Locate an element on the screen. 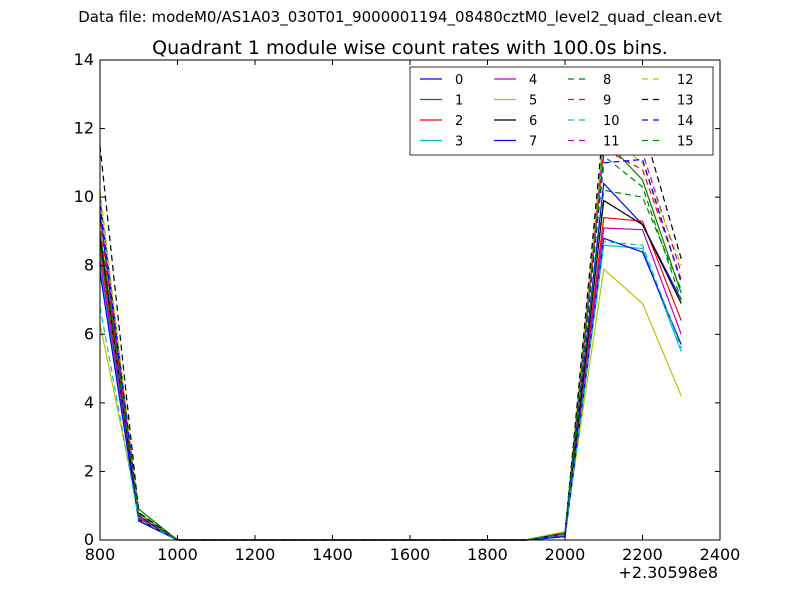  legend-label: 4 is located at coordinates (533, 80).